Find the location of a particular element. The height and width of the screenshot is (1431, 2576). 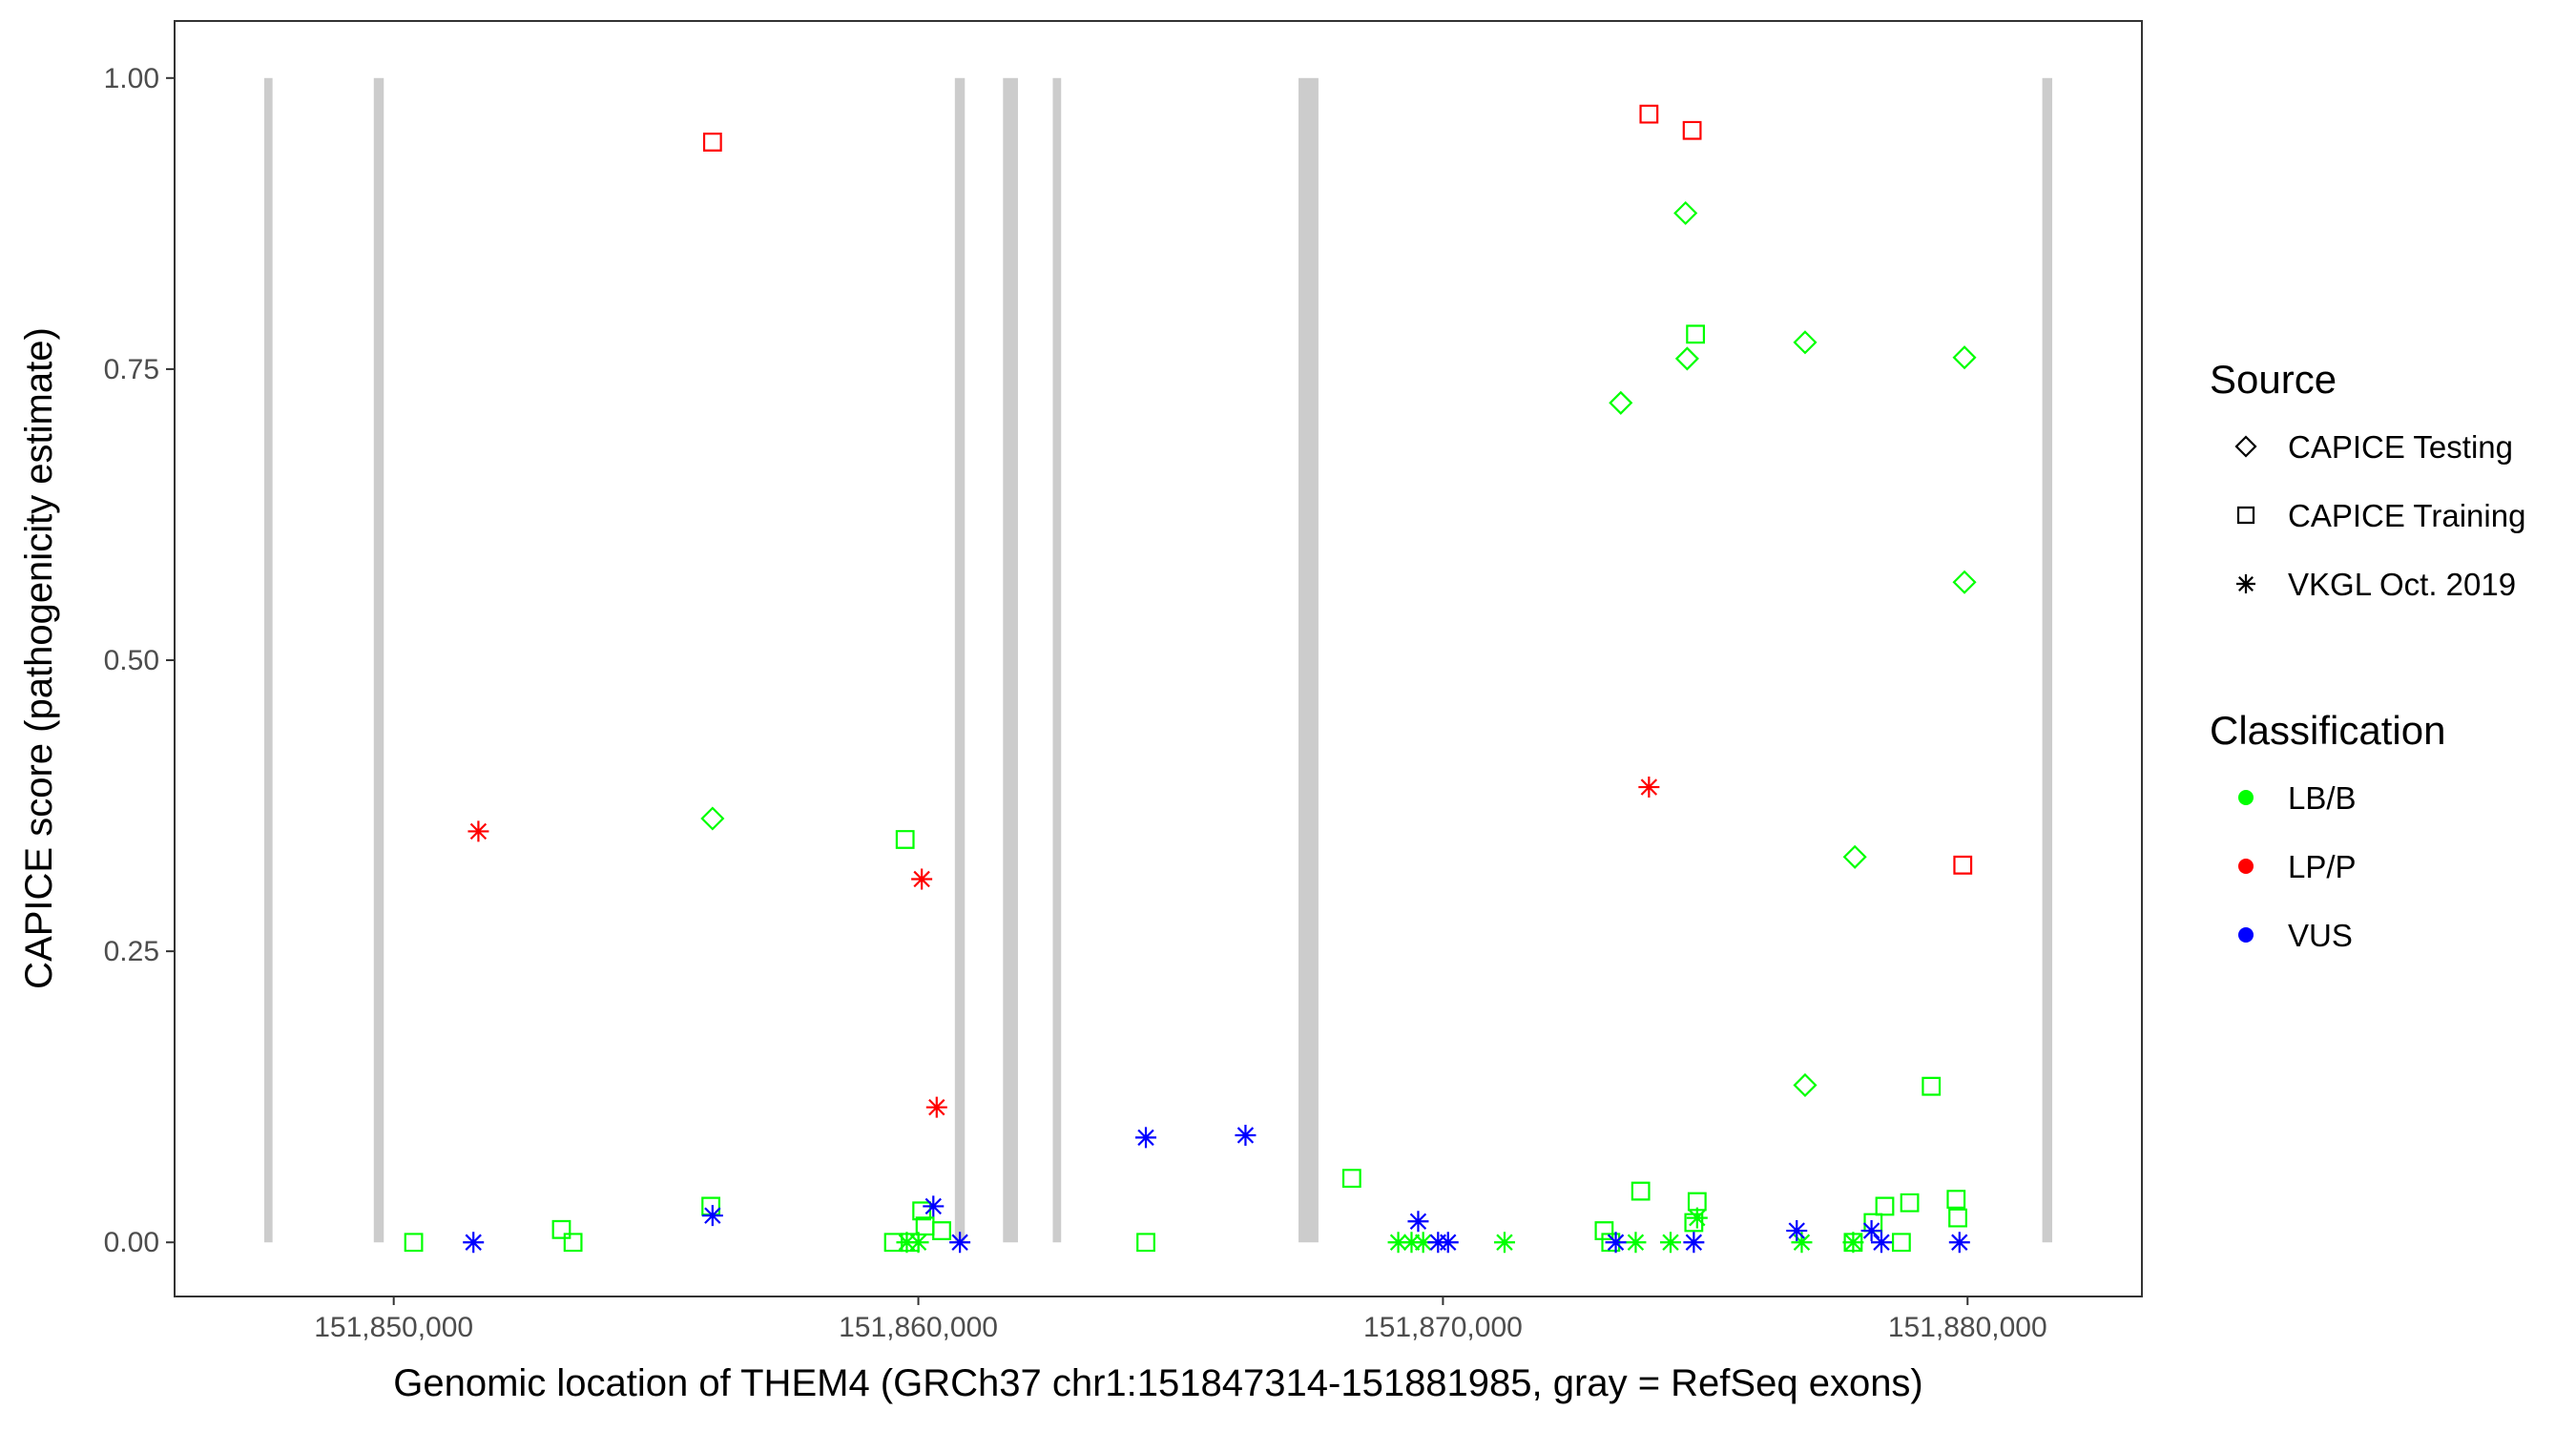

x-tick-label: 151,880,000 is located at coordinates (1967, 1327).